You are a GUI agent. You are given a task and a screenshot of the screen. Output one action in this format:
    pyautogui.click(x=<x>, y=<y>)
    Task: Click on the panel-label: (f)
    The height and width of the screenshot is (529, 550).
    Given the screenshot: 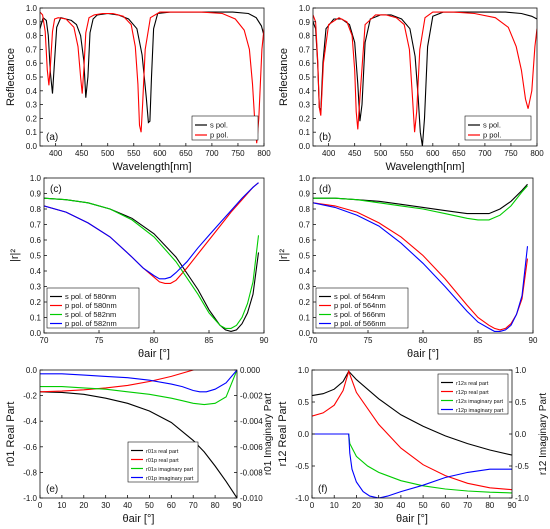 What is the action you would take?
    pyautogui.click(x=322, y=489)
    